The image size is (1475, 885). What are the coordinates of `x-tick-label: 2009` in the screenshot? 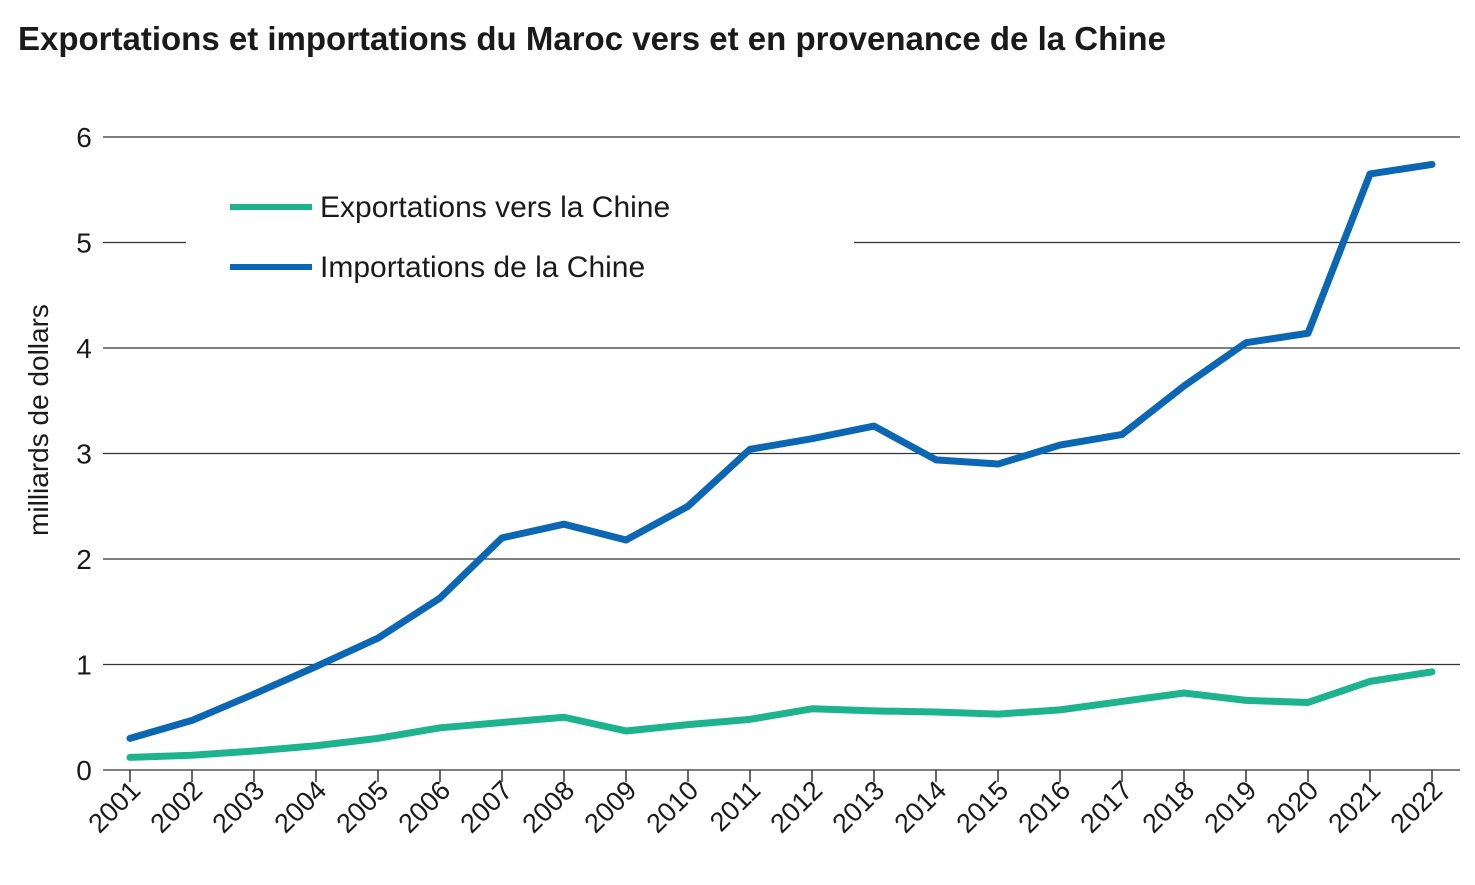 It's located at (611, 807).